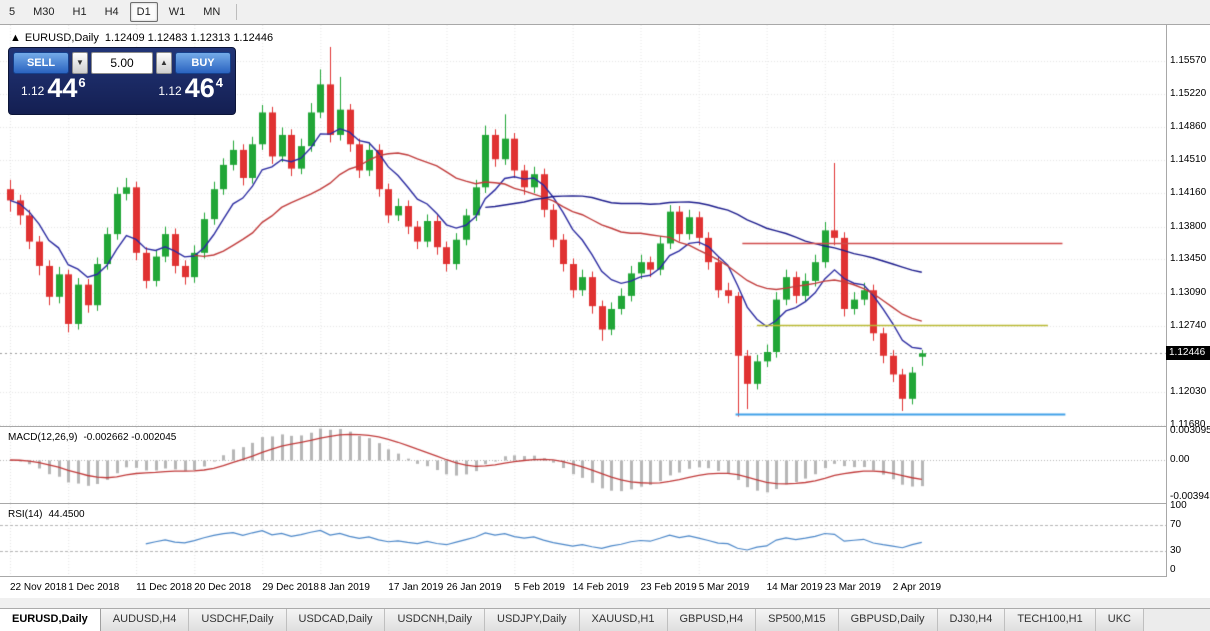 The width and height of the screenshot is (1210, 631). Describe the element at coordinates (1188, 325) in the screenshot. I see `price-tick-label: 1.12740` at that location.